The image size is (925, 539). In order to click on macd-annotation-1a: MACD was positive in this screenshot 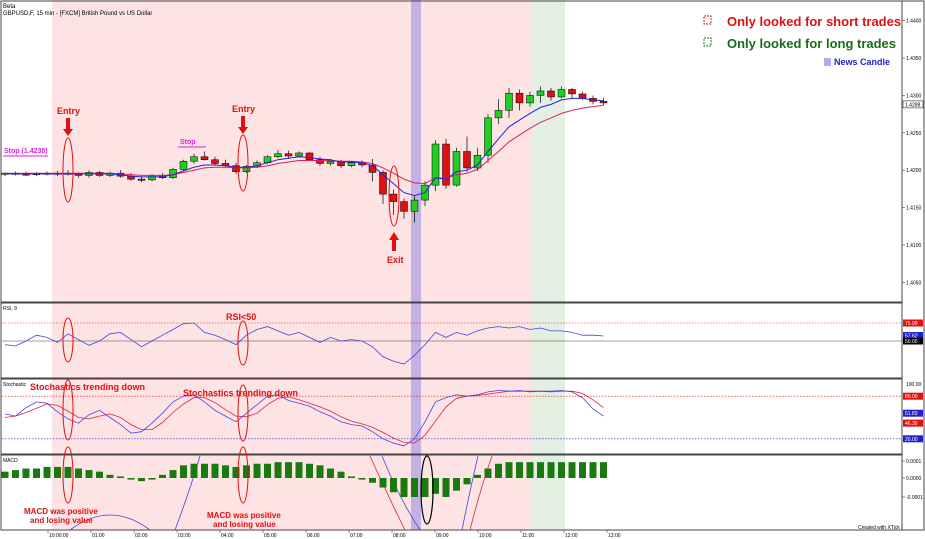, I will do `click(61, 511)`.